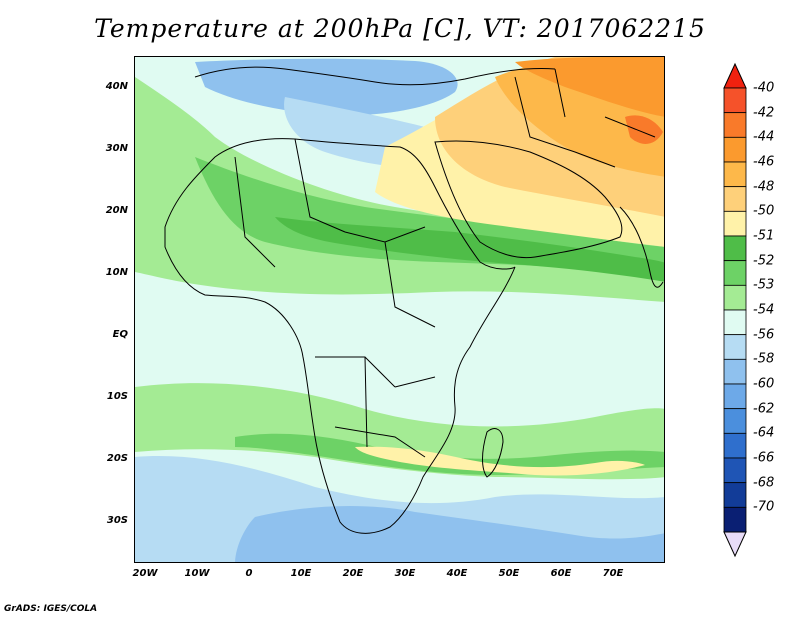 The image size is (800, 618). Describe the element at coordinates (117, 520) in the screenshot. I see `lat-tick-30s: 30S` at that location.